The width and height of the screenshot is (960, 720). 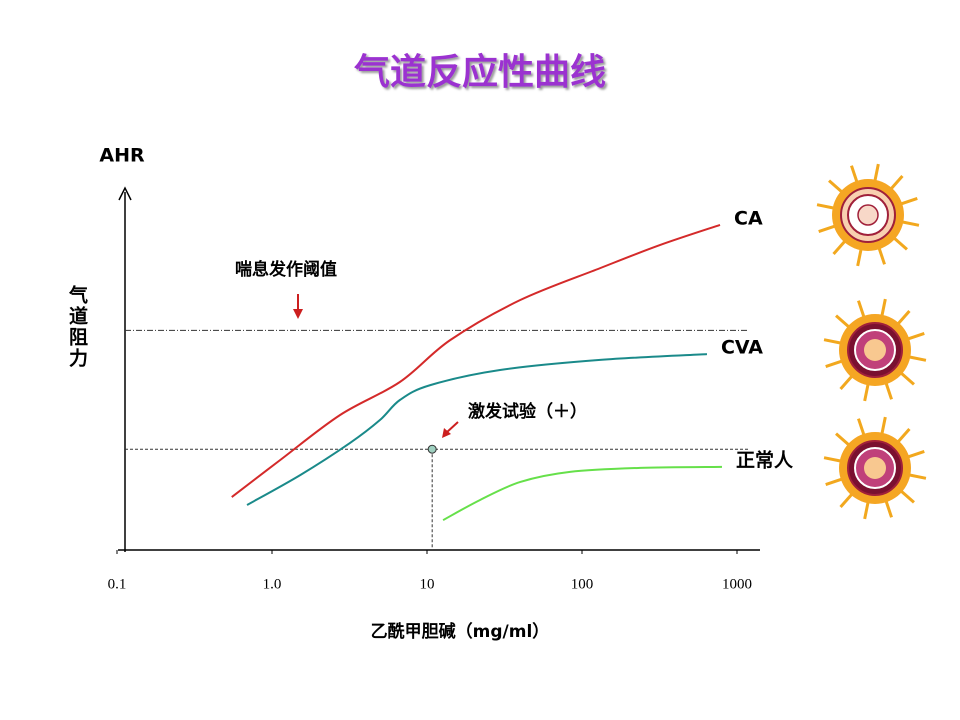 What do you see at coordinates (286, 269) in the screenshot?
I see `threshold-label: 喘息发作阈值` at bounding box center [286, 269].